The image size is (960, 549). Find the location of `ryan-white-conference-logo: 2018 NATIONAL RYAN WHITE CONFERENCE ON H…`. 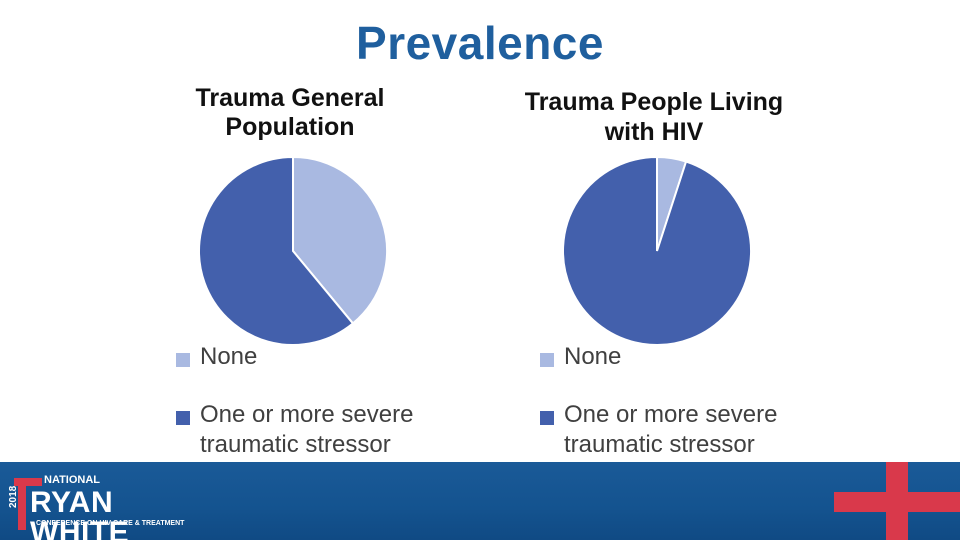

ryan-white-conference-logo: 2018 NATIONAL RYAN WHITE CONFERENCE ON H… is located at coordinates (111, 510).